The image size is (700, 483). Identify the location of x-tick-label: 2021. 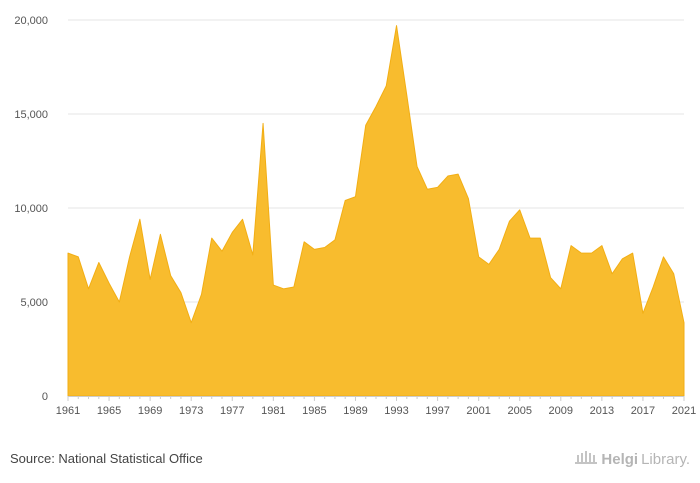
(684, 411).